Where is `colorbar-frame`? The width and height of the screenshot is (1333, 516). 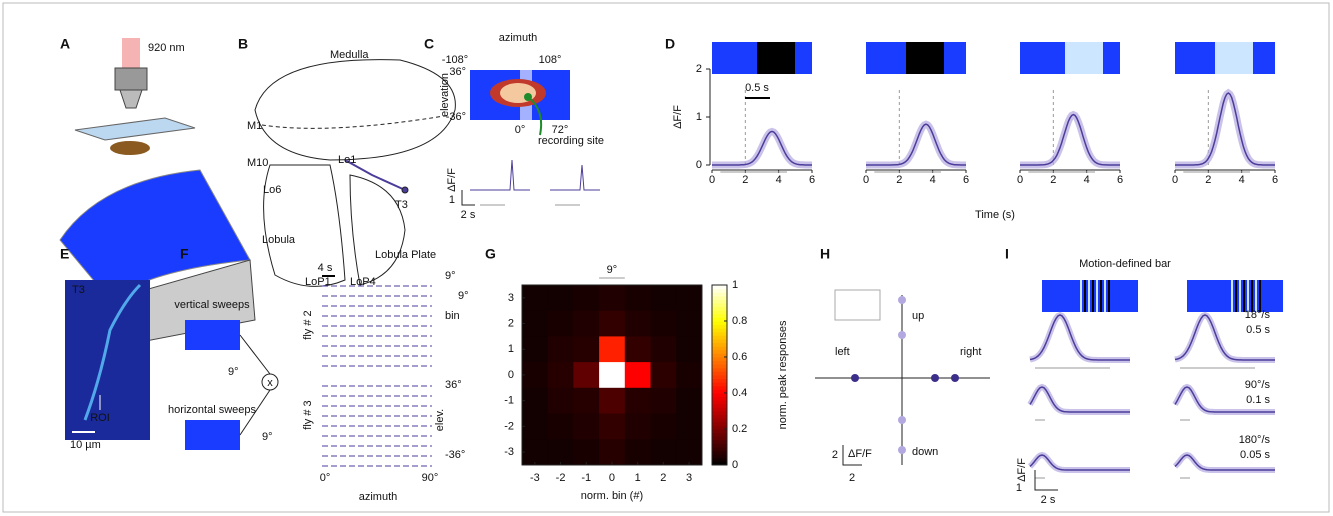 colorbar-frame is located at coordinates (719, 375).